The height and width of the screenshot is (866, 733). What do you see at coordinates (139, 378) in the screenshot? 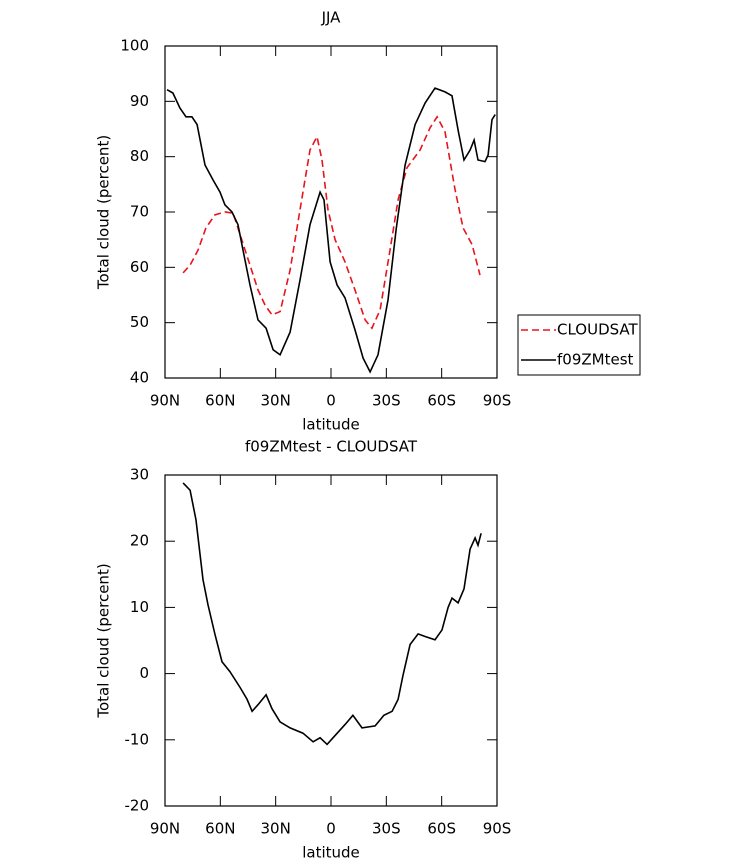
I see `y-tick-label: 40` at bounding box center [139, 378].